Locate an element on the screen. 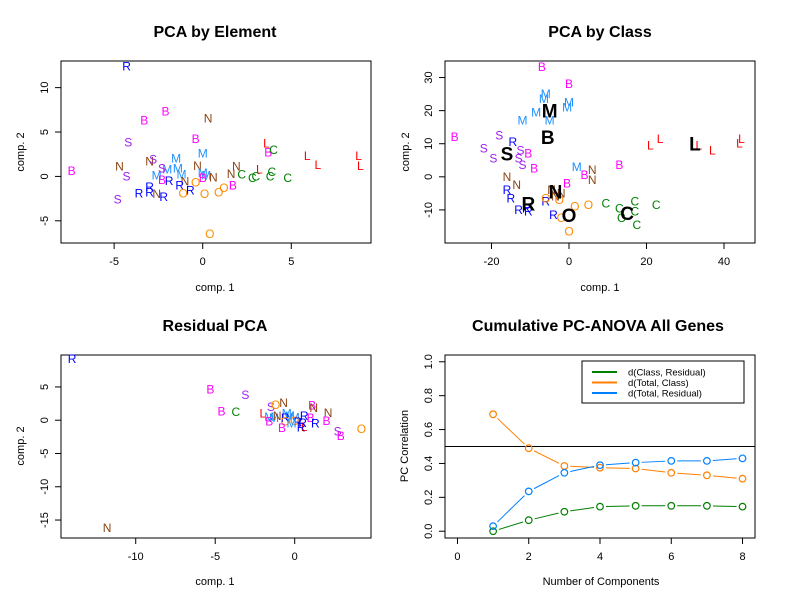 The width and height of the screenshot is (792, 611). x-axis: -10 -5 0 is located at coordinates (213, 550).